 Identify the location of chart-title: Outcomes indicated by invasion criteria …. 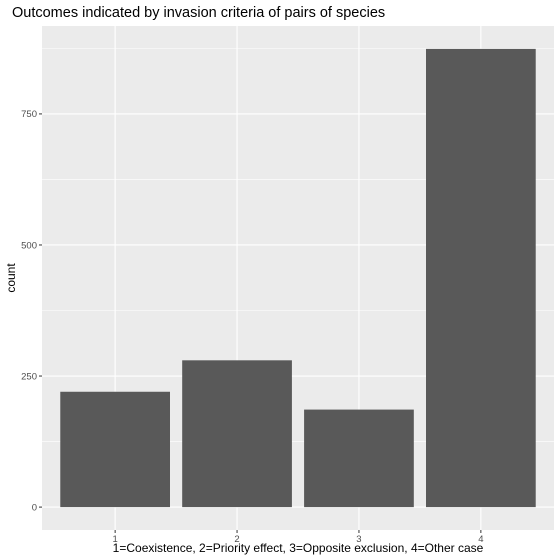
(198, 13).